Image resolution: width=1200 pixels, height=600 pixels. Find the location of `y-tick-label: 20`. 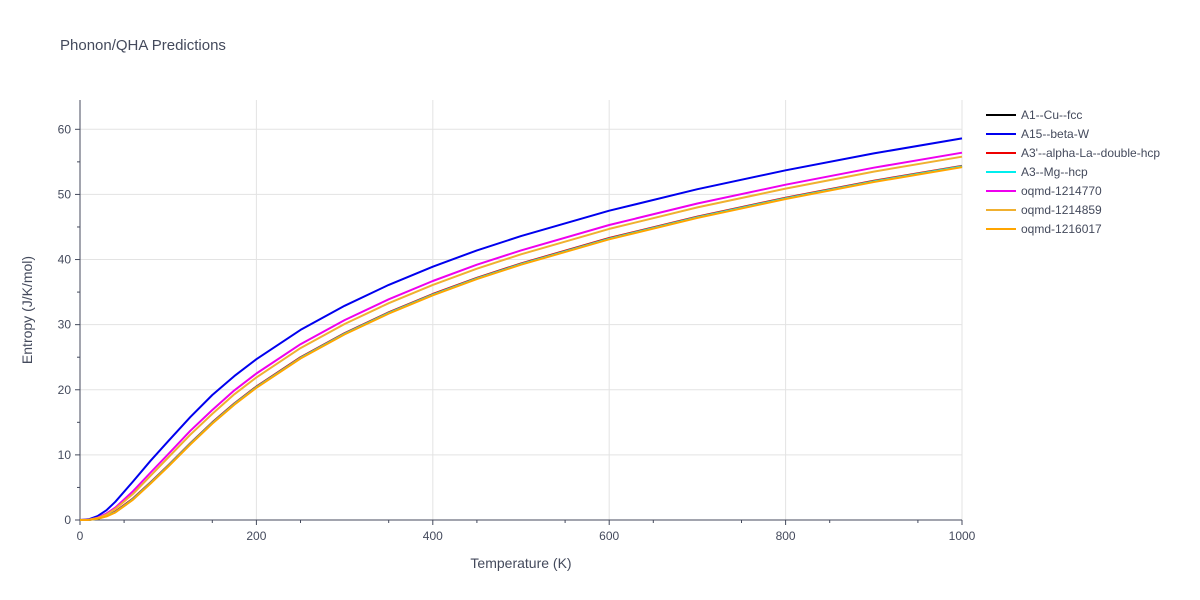

y-tick-label: 20 is located at coordinates (65, 390).